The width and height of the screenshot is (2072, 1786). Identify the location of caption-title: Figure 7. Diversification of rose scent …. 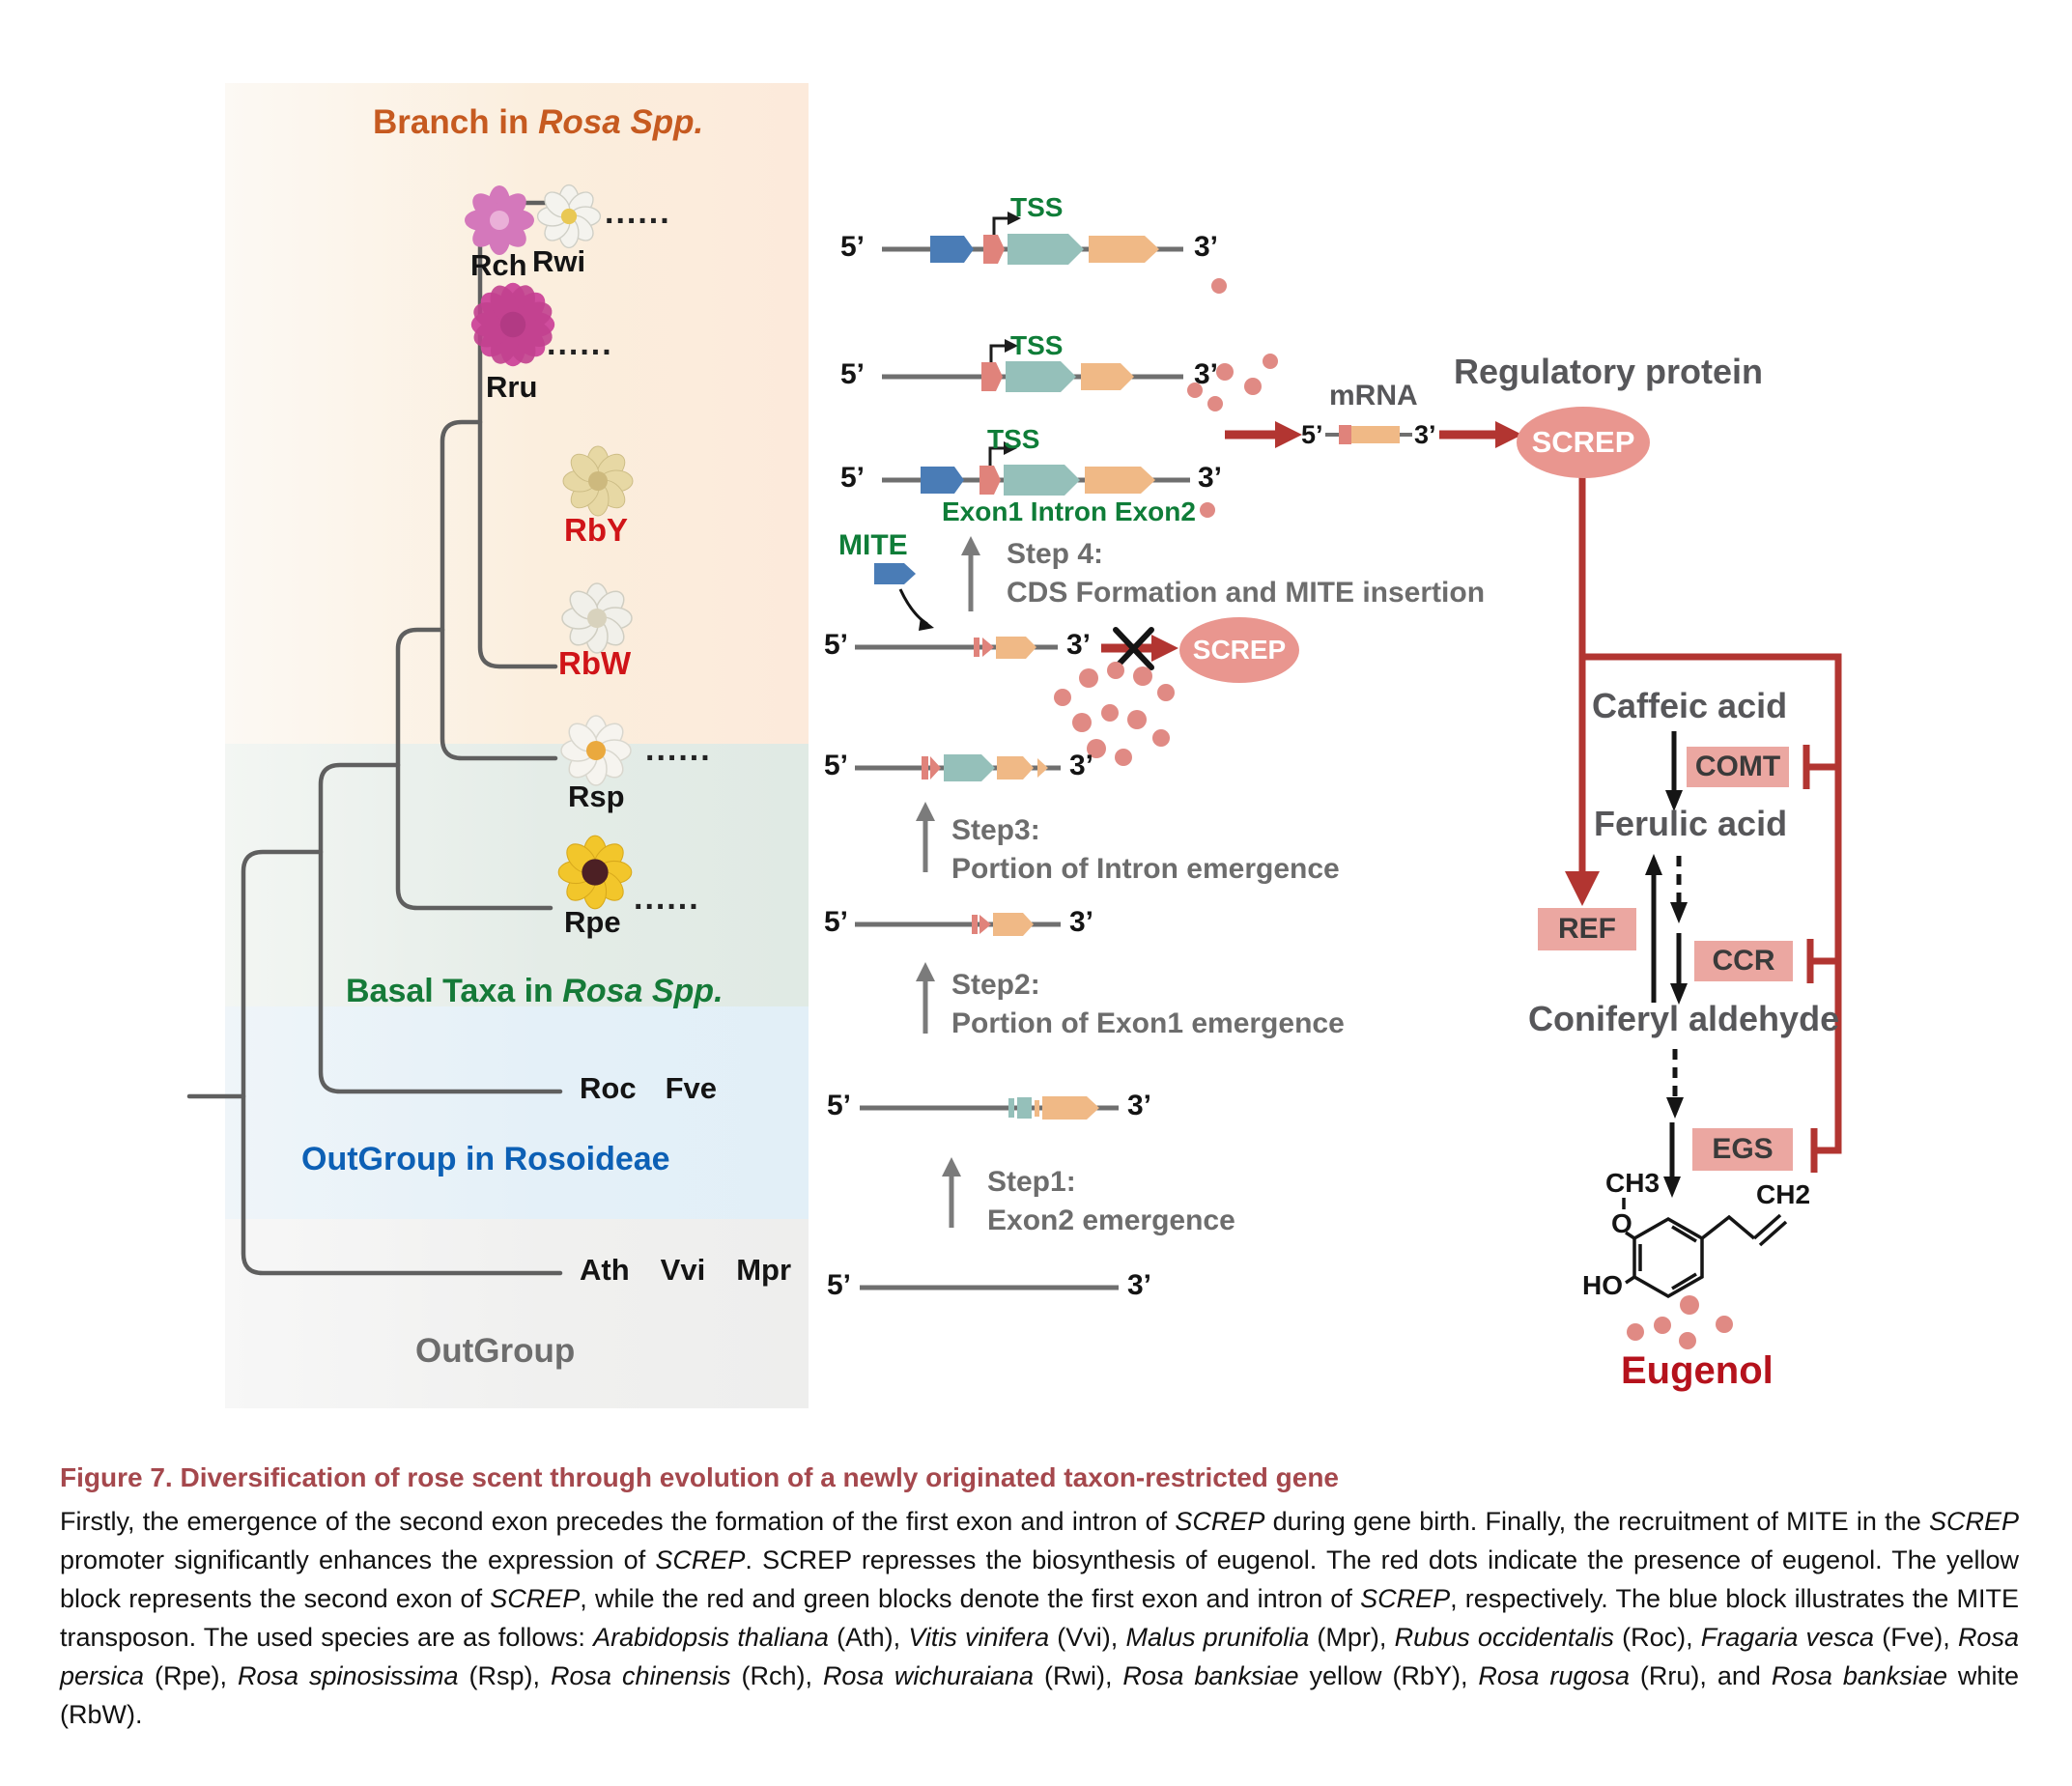
(700, 1477).